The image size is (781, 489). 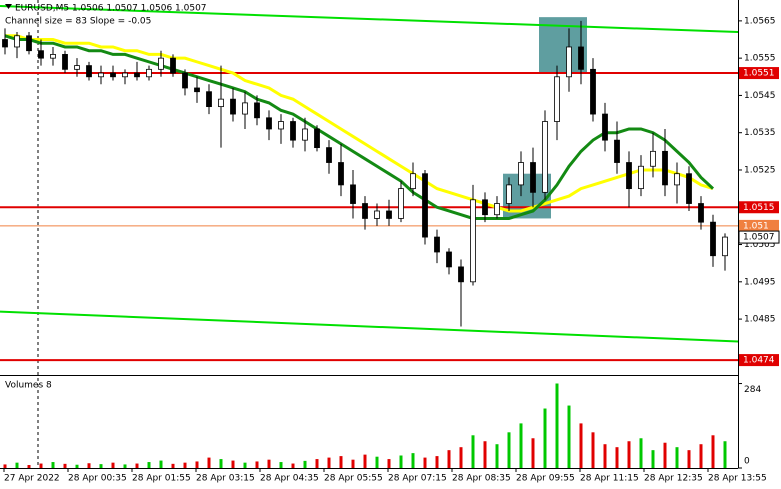 What do you see at coordinates (760, 133) in the screenshot?
I see `y-tick-label: 1.0535` at bounding box center [760, 133].